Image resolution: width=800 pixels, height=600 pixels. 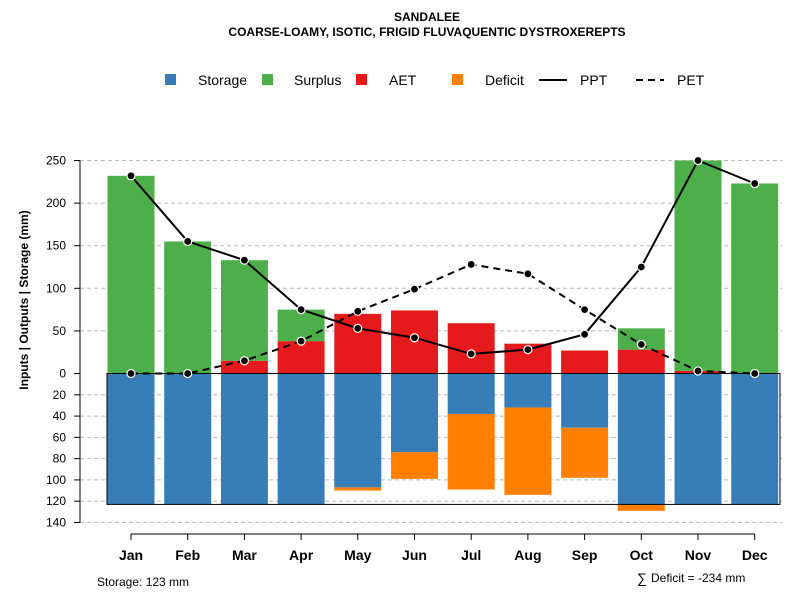 I want to click on x-tick-label: Nov, so click(x=698, y=555).